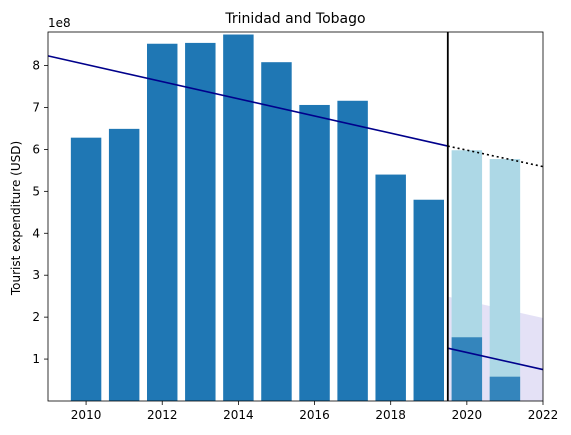  I want to click on y-tick-label-1: 1, so click(36, 359).